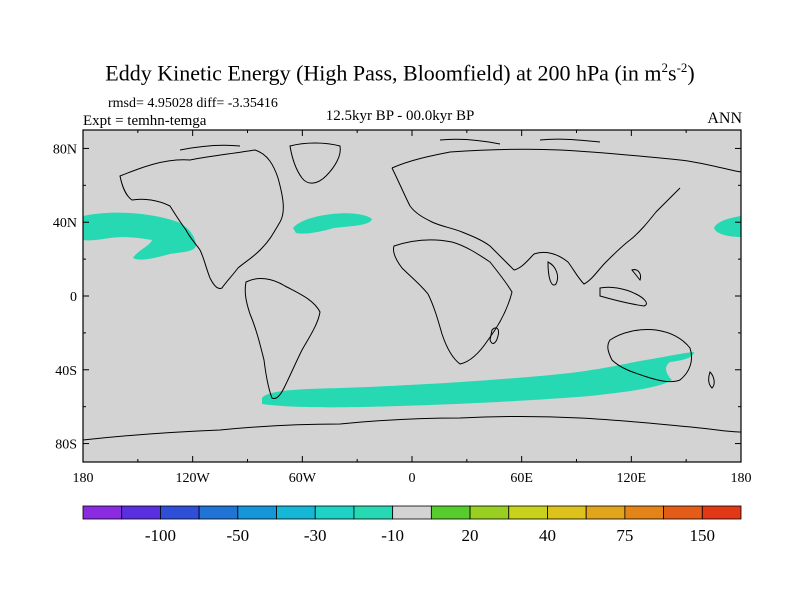 The image size is (800, 600). Describe the element at coordinates (332, 223) in the screenshot. I see `north-atlantic-storm-track` at that location.